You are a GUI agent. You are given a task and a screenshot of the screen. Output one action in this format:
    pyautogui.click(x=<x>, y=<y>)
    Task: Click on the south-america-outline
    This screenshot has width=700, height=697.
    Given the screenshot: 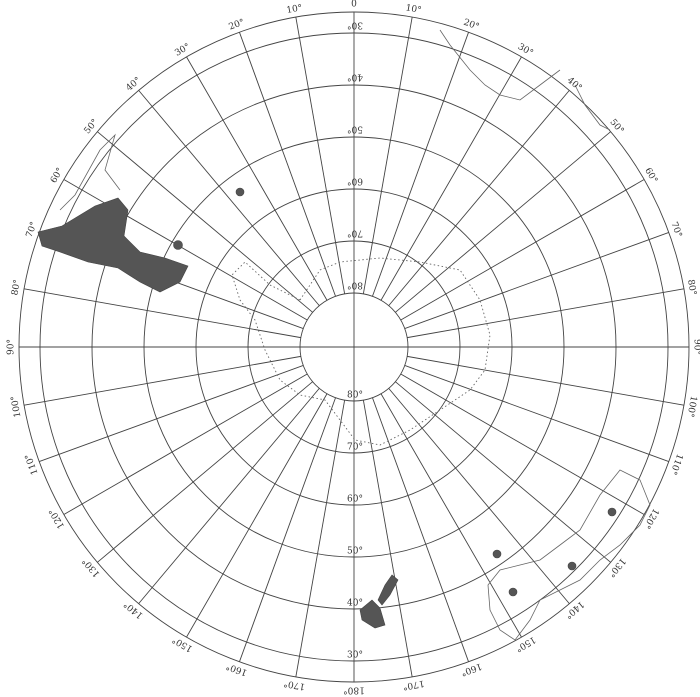 What is the action you would take?
    pyautogui.click(x=90, y=172)
    